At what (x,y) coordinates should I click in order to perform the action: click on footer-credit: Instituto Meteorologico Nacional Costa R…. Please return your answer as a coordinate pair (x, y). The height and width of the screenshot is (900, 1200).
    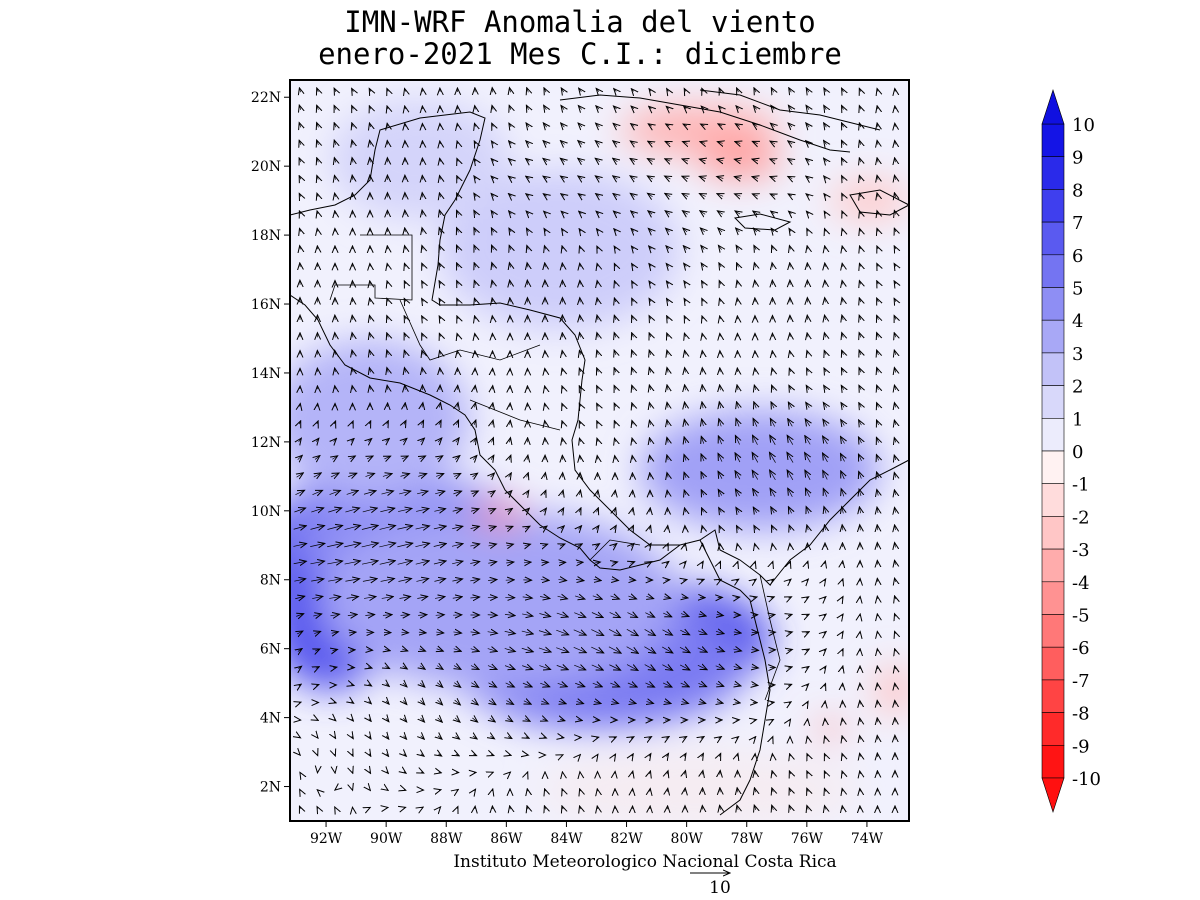
    Looking at the image, I should click on (645, 862).